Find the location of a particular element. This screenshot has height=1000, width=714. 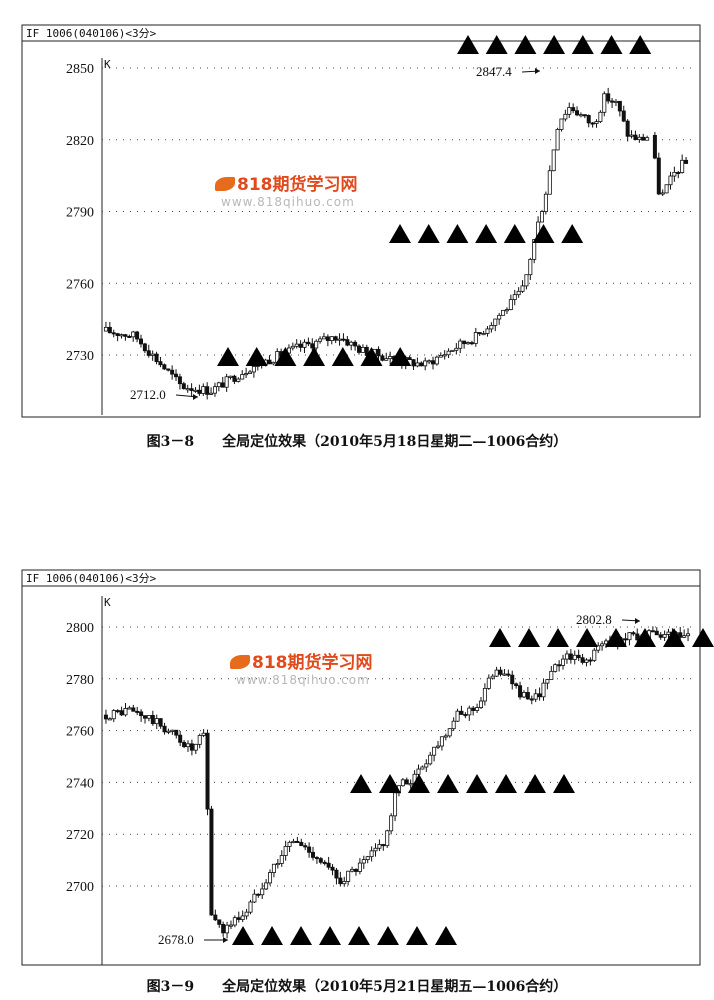

caption-text: 全局定位效果（2010年5月18日星期二—1006合约） is located at coordinates (395, 442).